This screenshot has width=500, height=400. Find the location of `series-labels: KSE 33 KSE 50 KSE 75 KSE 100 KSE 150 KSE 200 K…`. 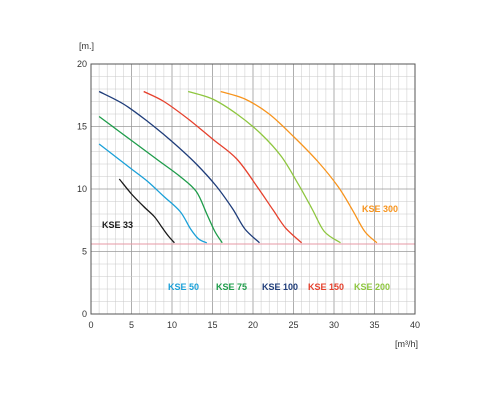

series-labels: KSE 33 KSE 50 KSE 75 KSE 100 KSE 150 KSE 200 K… is located at coordinates (250, 248).